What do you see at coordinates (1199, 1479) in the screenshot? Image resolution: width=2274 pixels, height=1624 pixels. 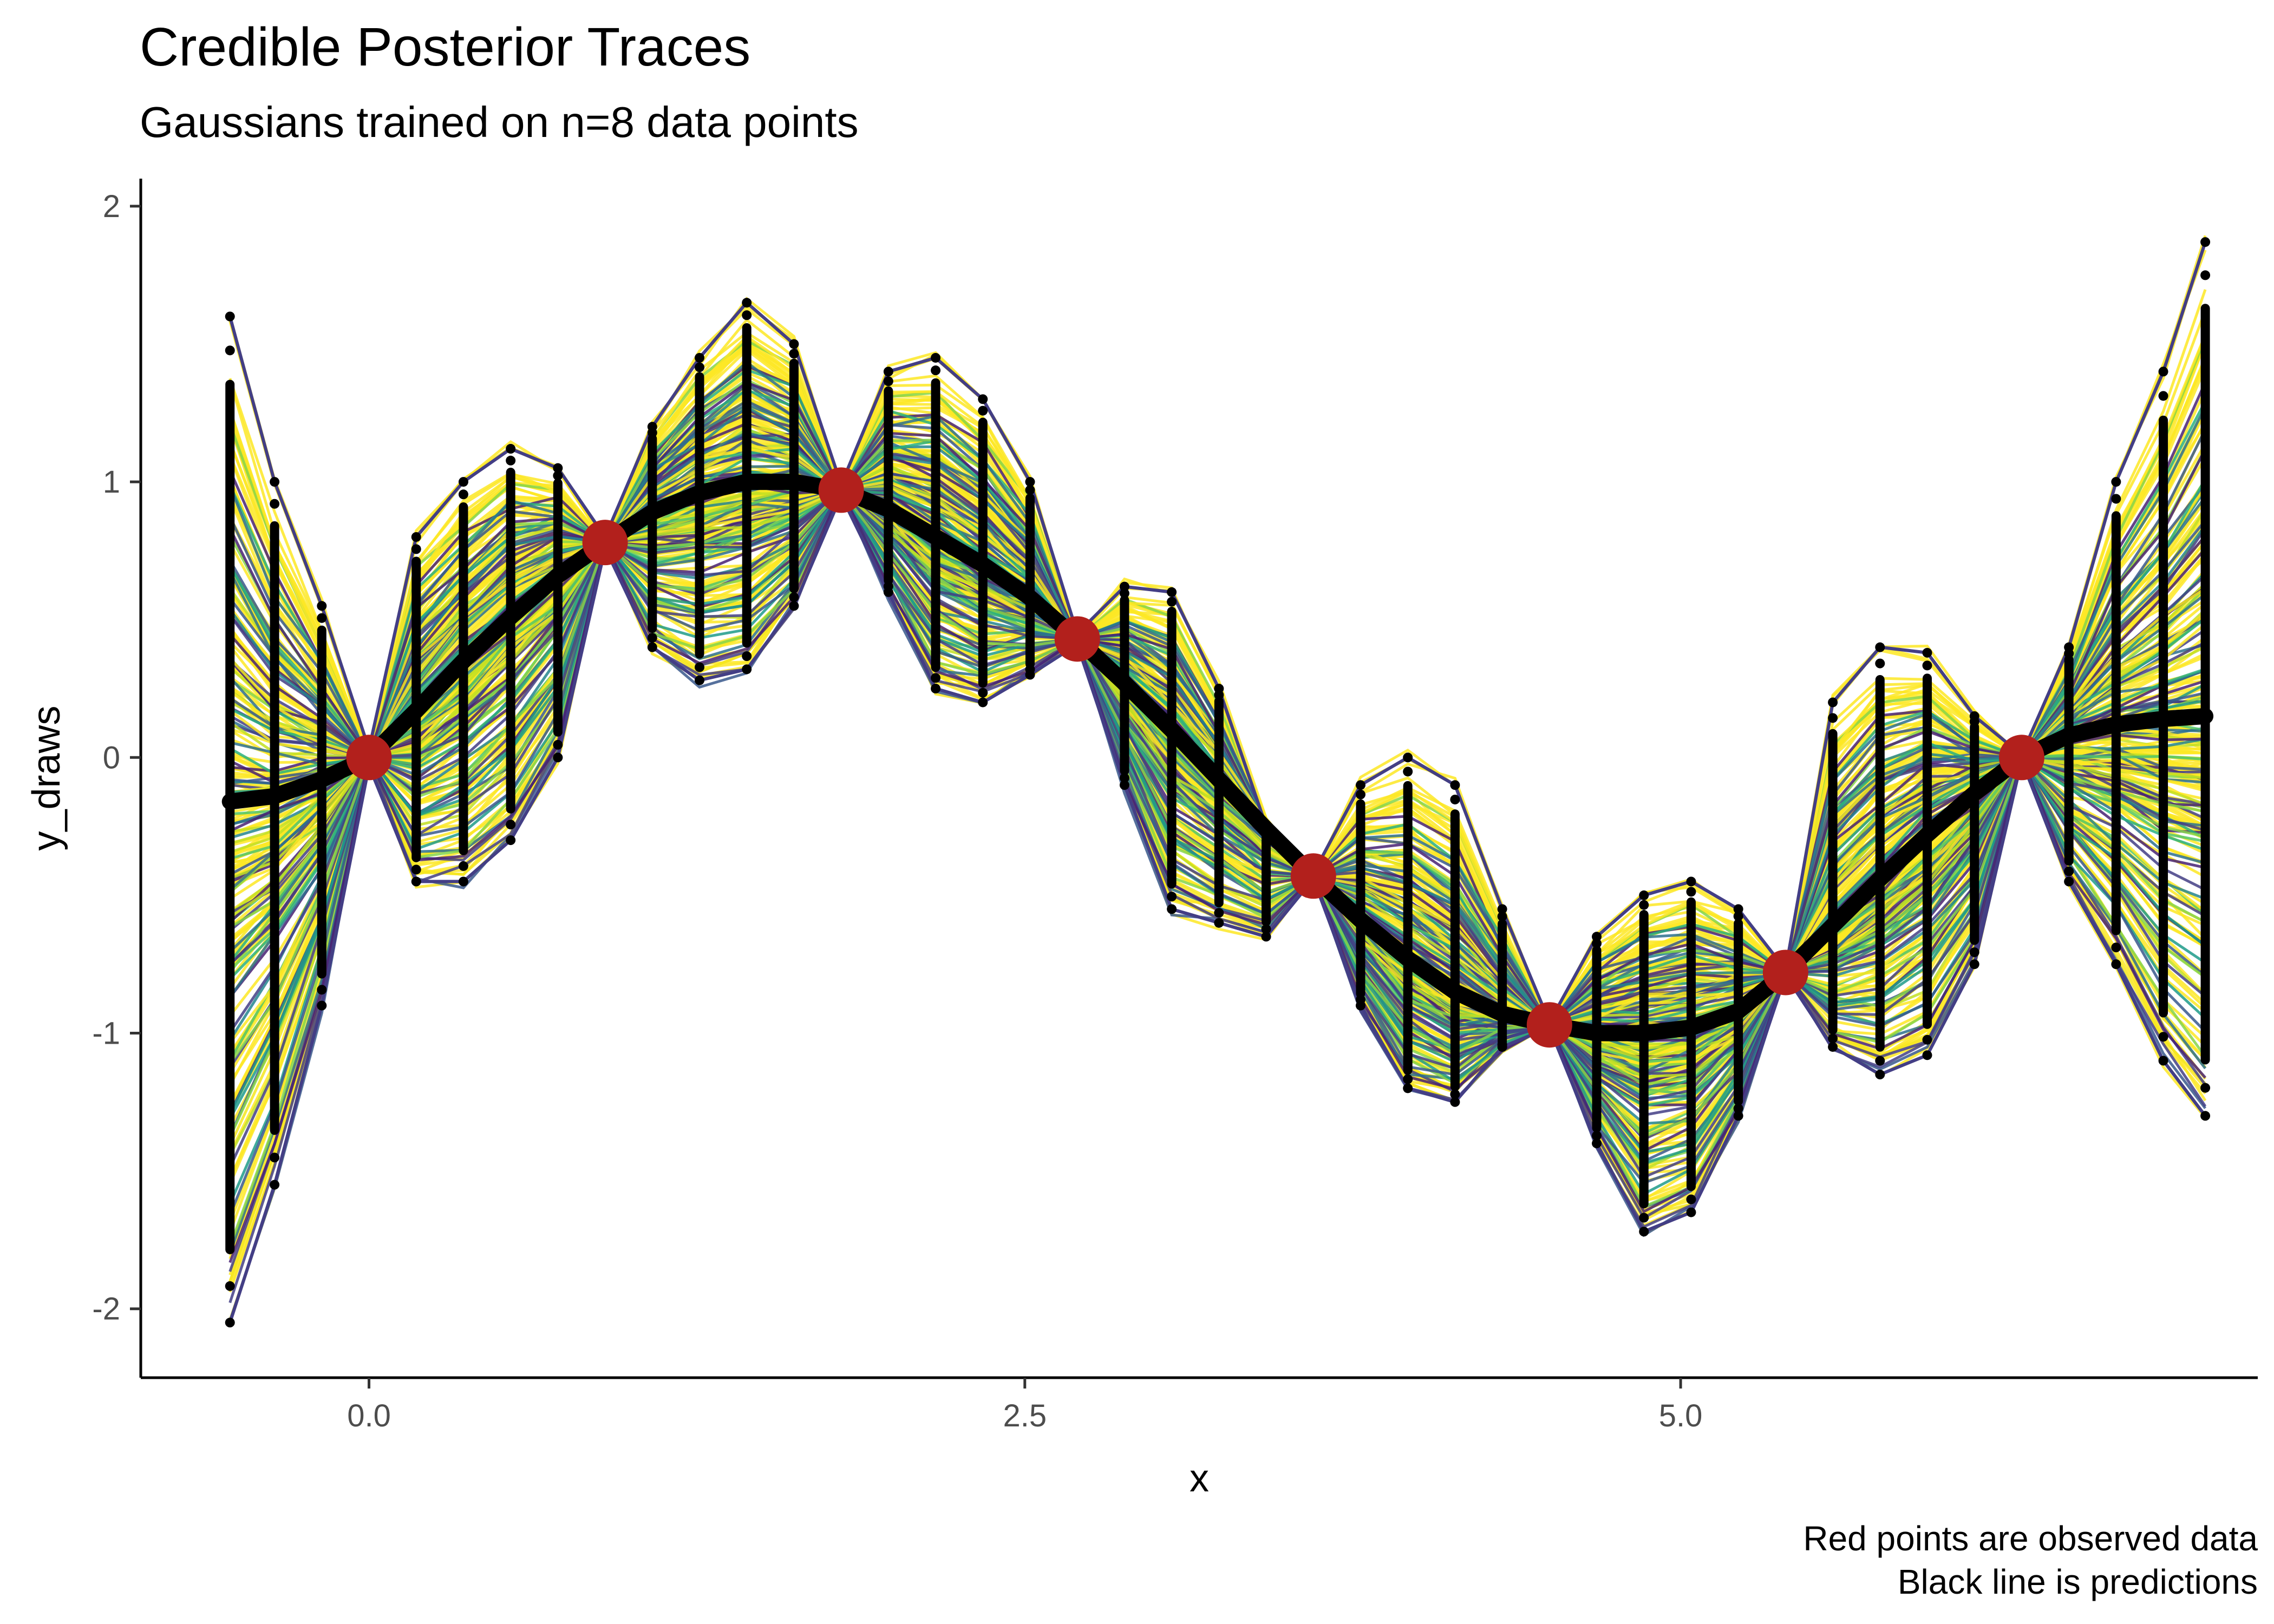 I see `x-axis-title: x` at bounding box center [1199, 1479].